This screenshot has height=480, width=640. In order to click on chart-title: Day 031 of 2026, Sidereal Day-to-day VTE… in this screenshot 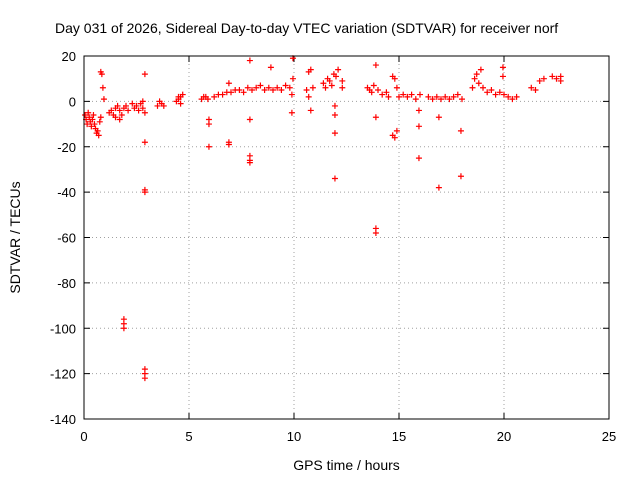, I will do `click(306, 28)`.